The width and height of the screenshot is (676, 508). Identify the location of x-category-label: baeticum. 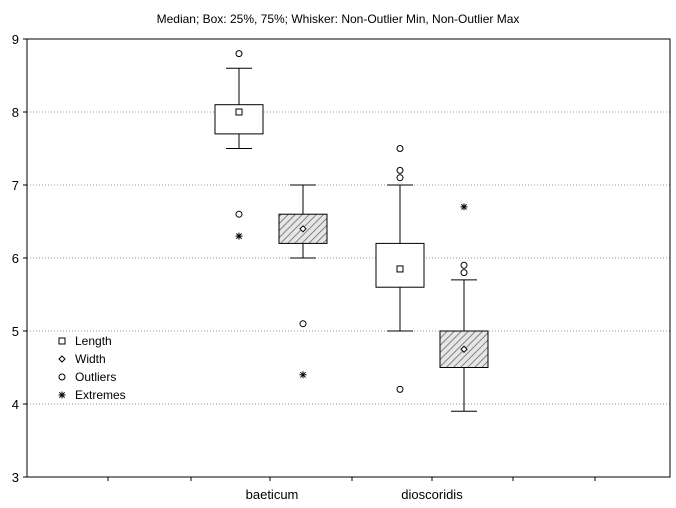
(272, 494).